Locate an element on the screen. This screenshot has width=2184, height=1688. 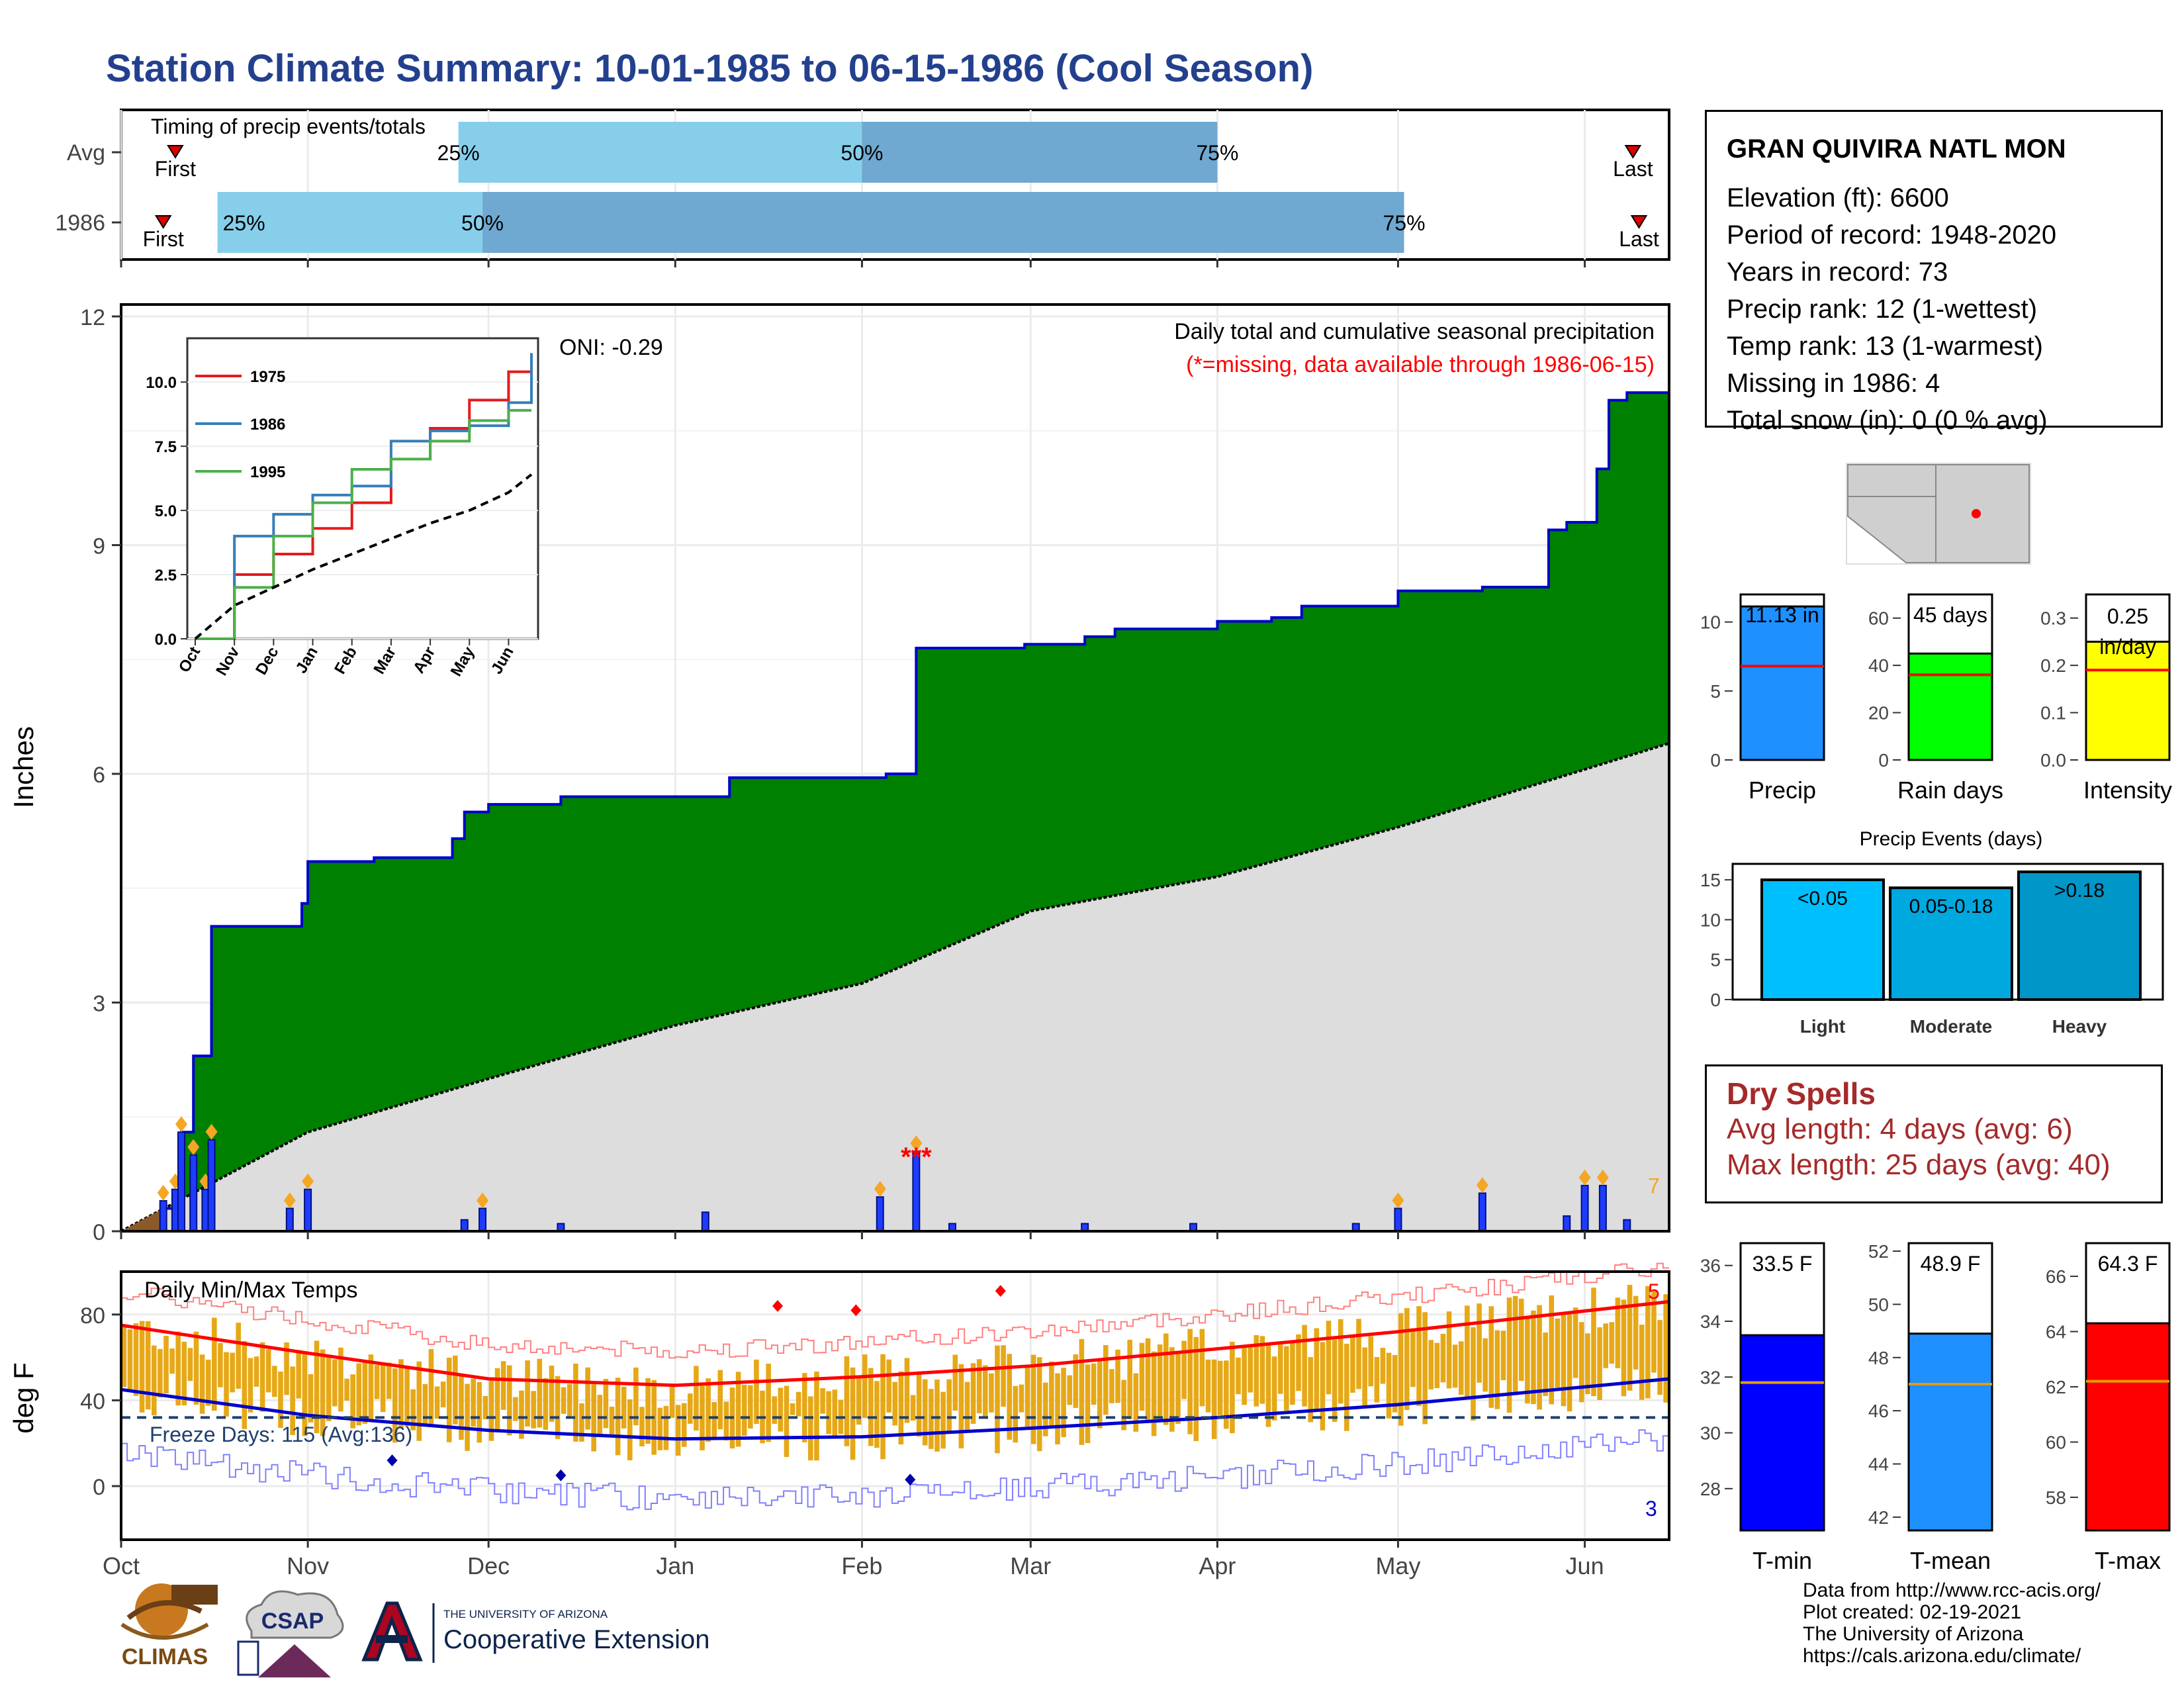
precip-total-y-tick-label: 10 is located at coordinates (1710, 622).